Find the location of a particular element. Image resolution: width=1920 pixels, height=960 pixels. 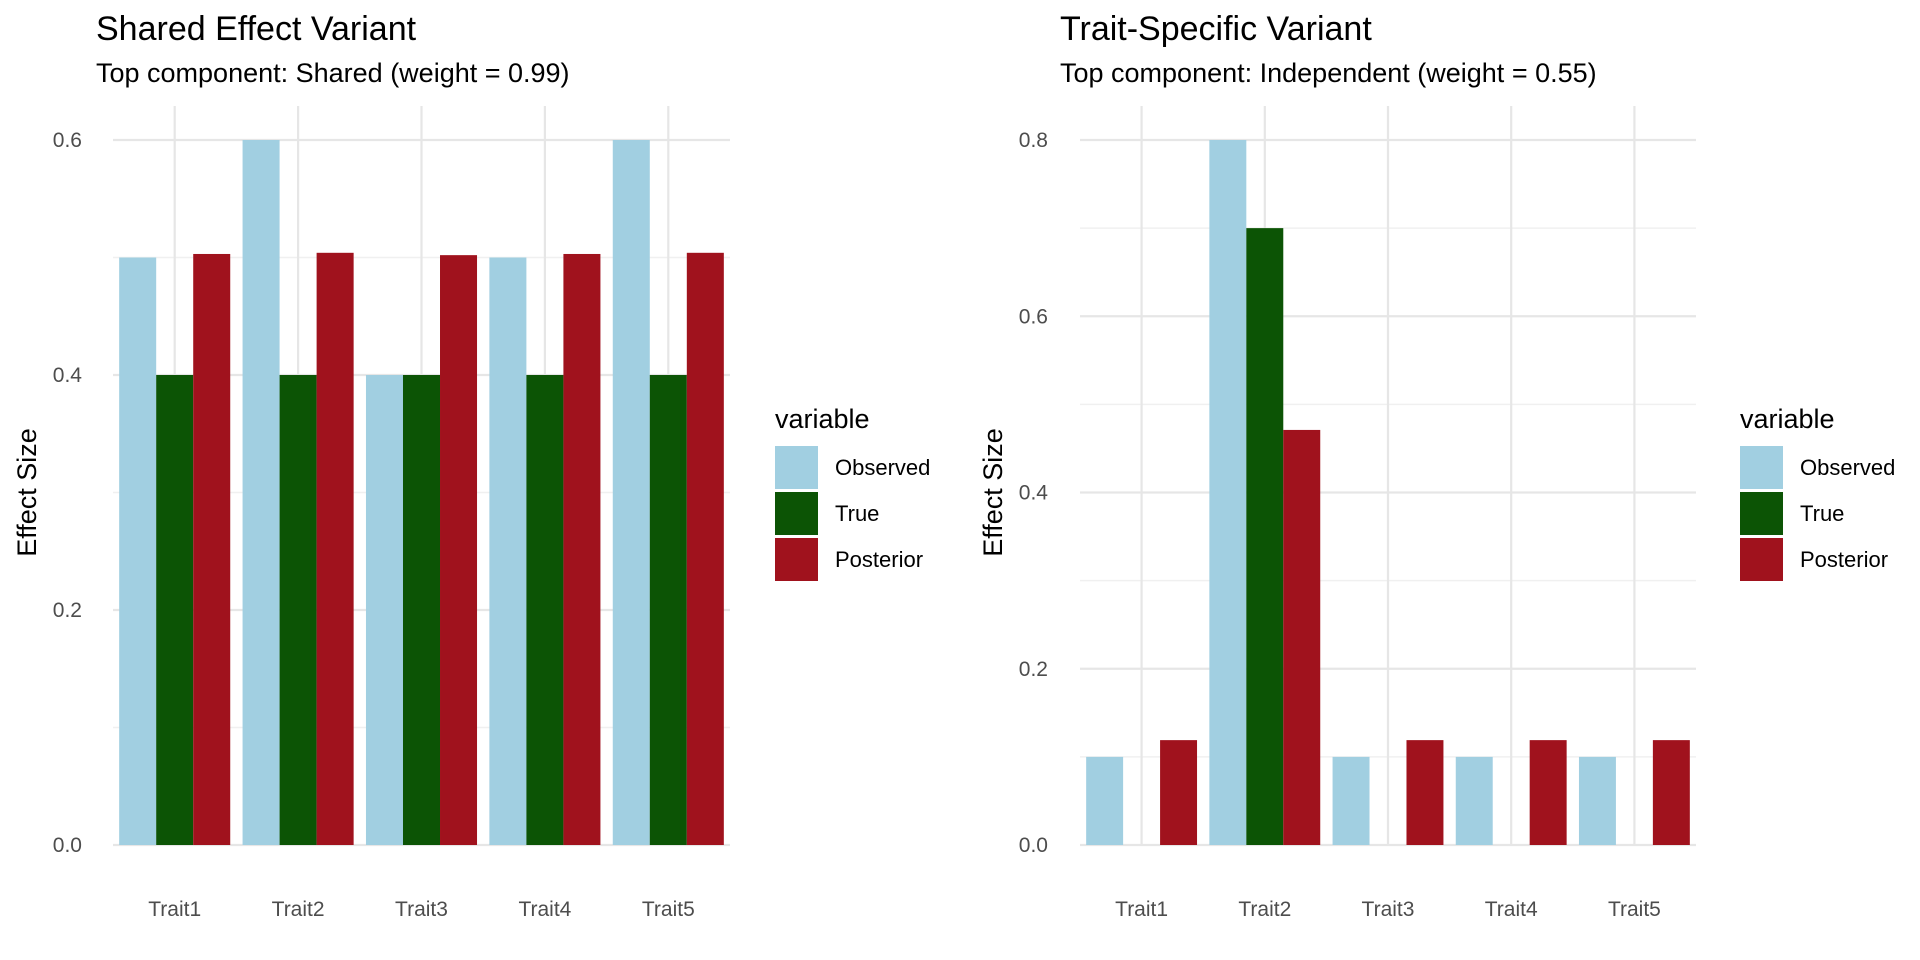

bar-true-trait3 is located at coordinates (421, 610).